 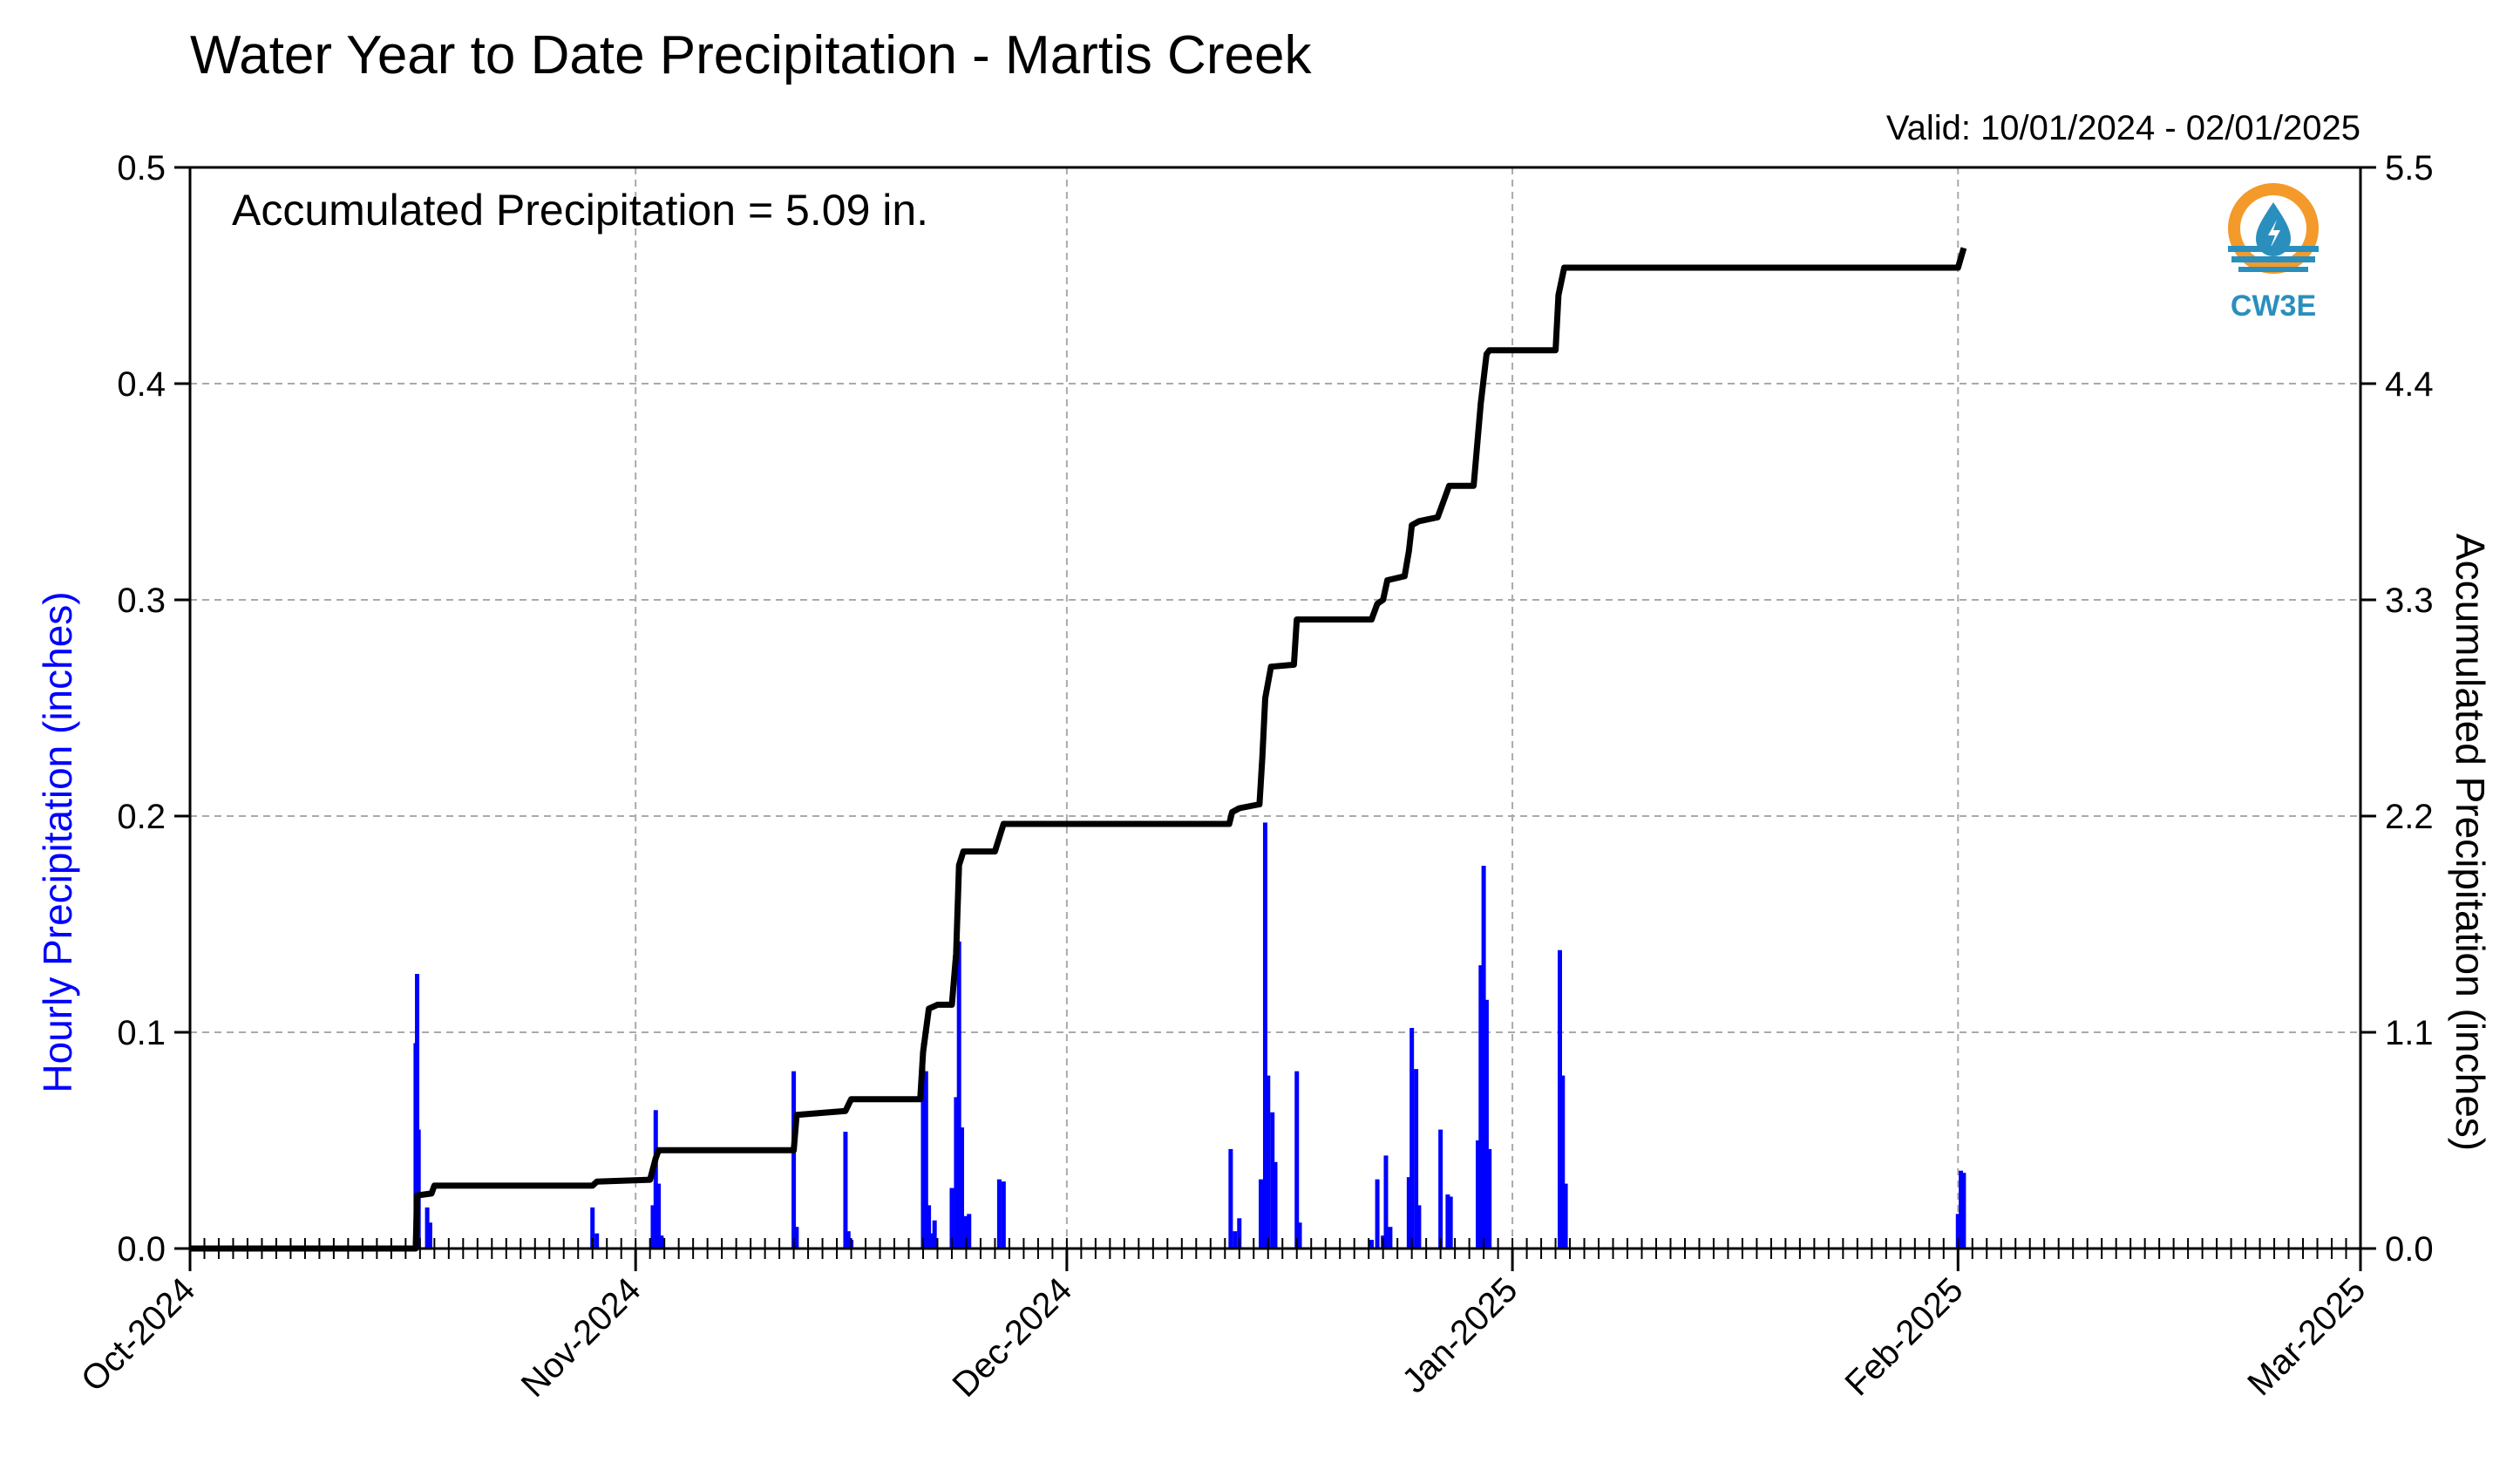 What do you see at coordinates (153, 709) in the screenshot?
I see `y-axis-left: 0.0 0.1 0.2 0.3 0.4 0.5` at bounding box center [153, 709].